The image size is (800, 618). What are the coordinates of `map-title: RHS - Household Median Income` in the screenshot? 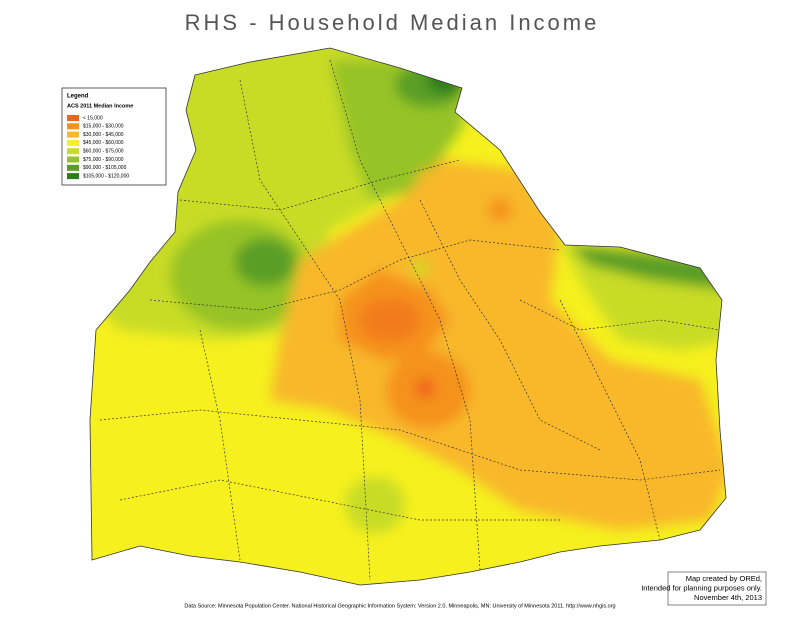 It's located at (392, 22).